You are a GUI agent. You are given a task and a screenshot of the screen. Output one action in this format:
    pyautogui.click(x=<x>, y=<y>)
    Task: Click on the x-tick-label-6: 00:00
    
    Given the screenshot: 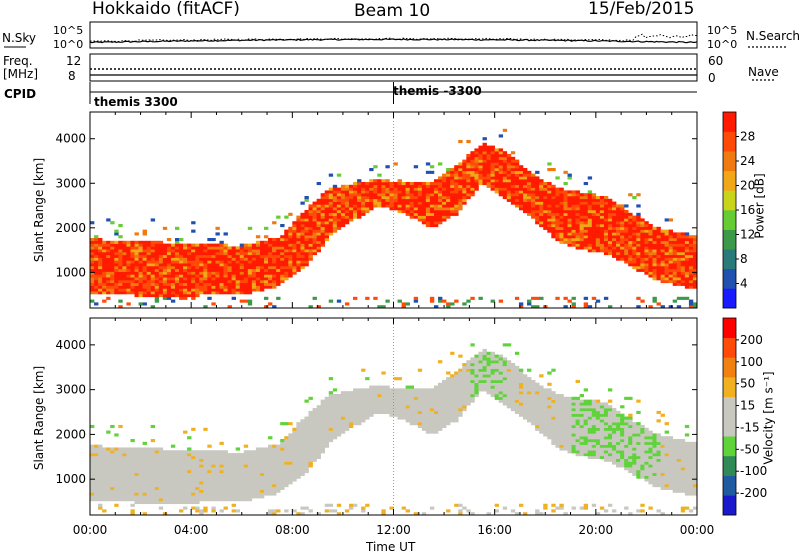 What is the action you would take?
    pyautogui.click(x=697, y=530)
    